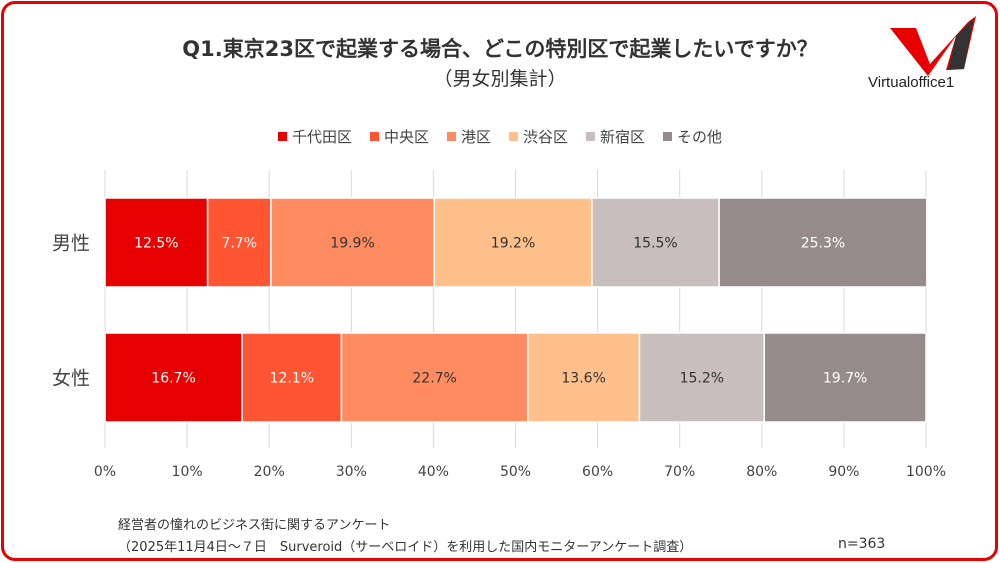 Image resolution: width=1000 pixels, height=563 pixels. I want to click on x-tick-label: 80%, so click(761, 472).